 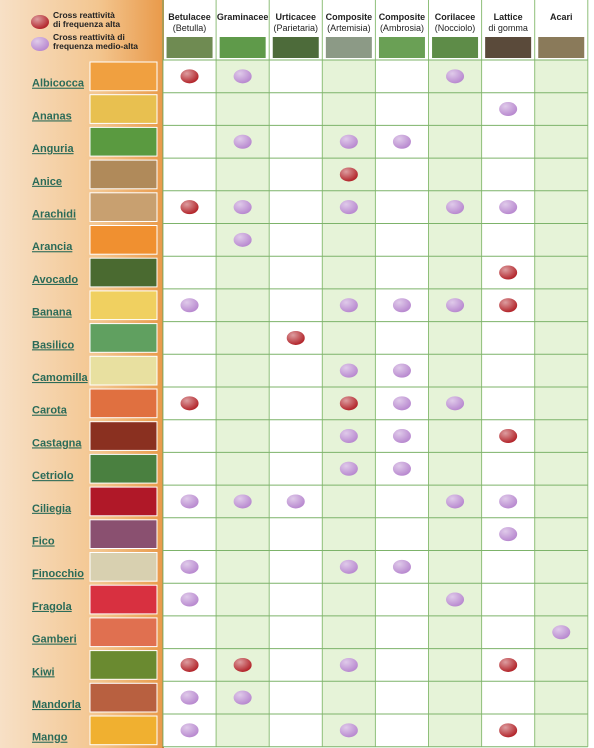 I want to click on food-name: Mango, so click(x=50, y=738).